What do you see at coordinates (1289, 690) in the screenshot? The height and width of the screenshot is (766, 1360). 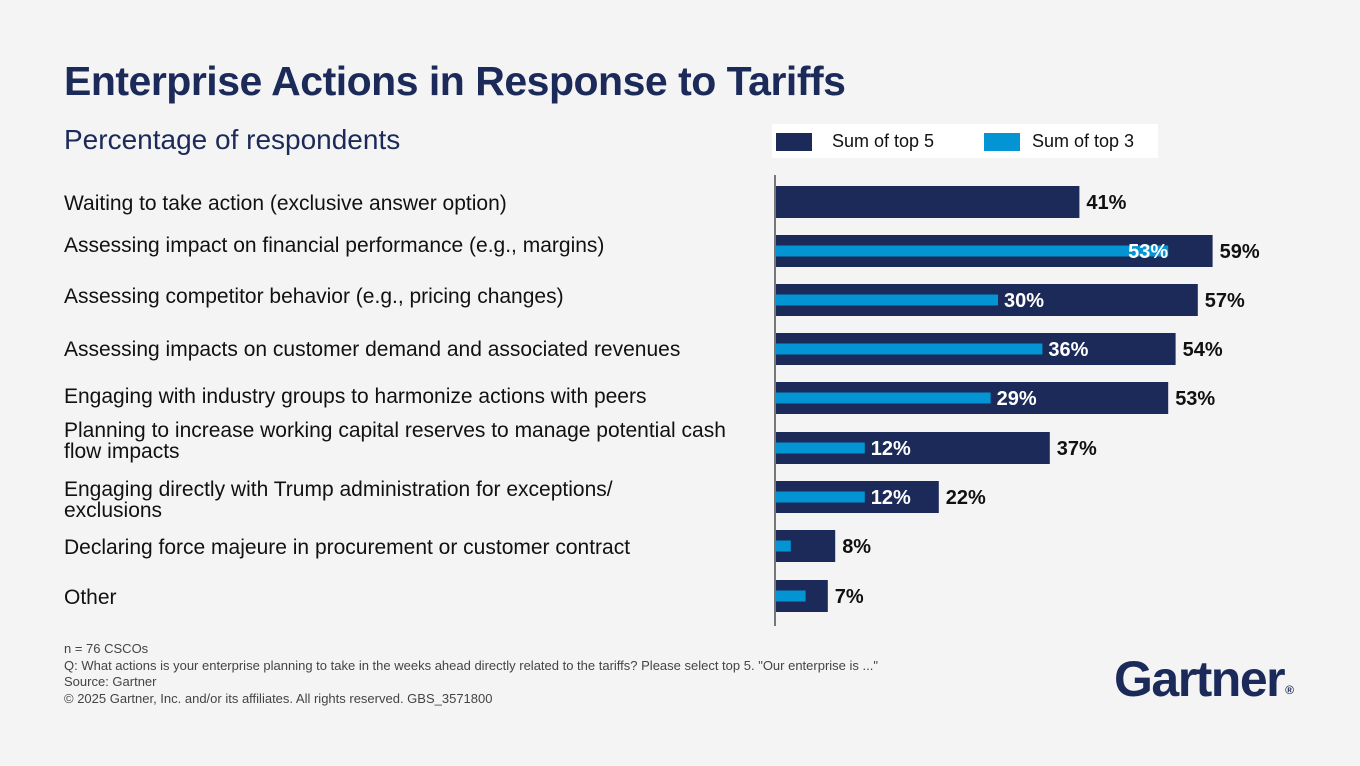 I see `logo-registered-mark: ®` at bounding box center [1289, 690].